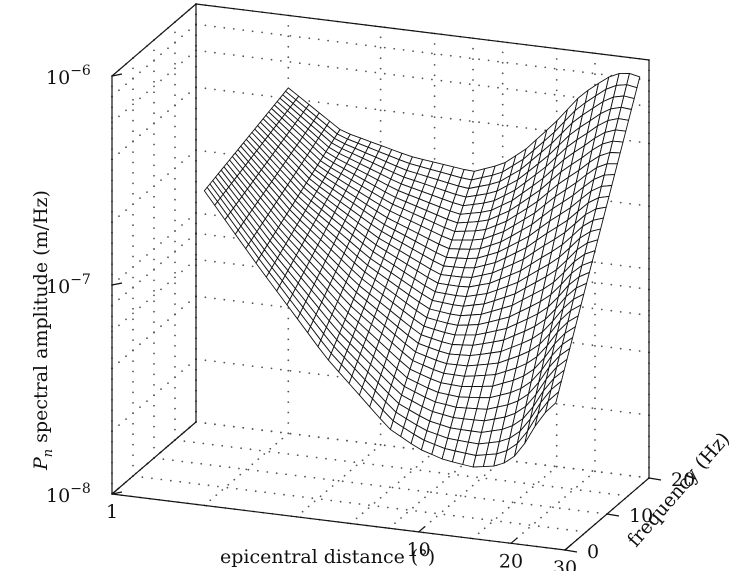  Describe the element at coordinates (683, 480) in the screenshot. I see `y-tick-label: 20` at that location.